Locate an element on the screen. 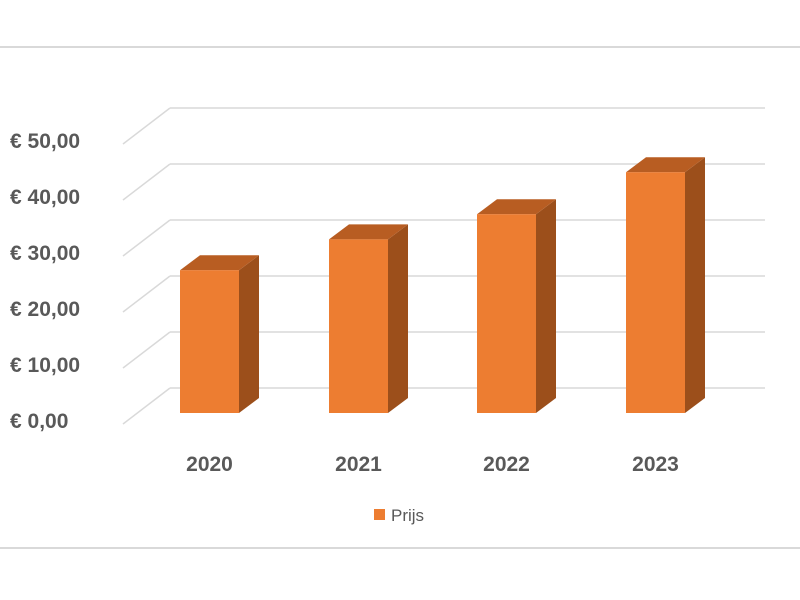  y-tick-label: € 50,00 is located at coordinates (45, 141).